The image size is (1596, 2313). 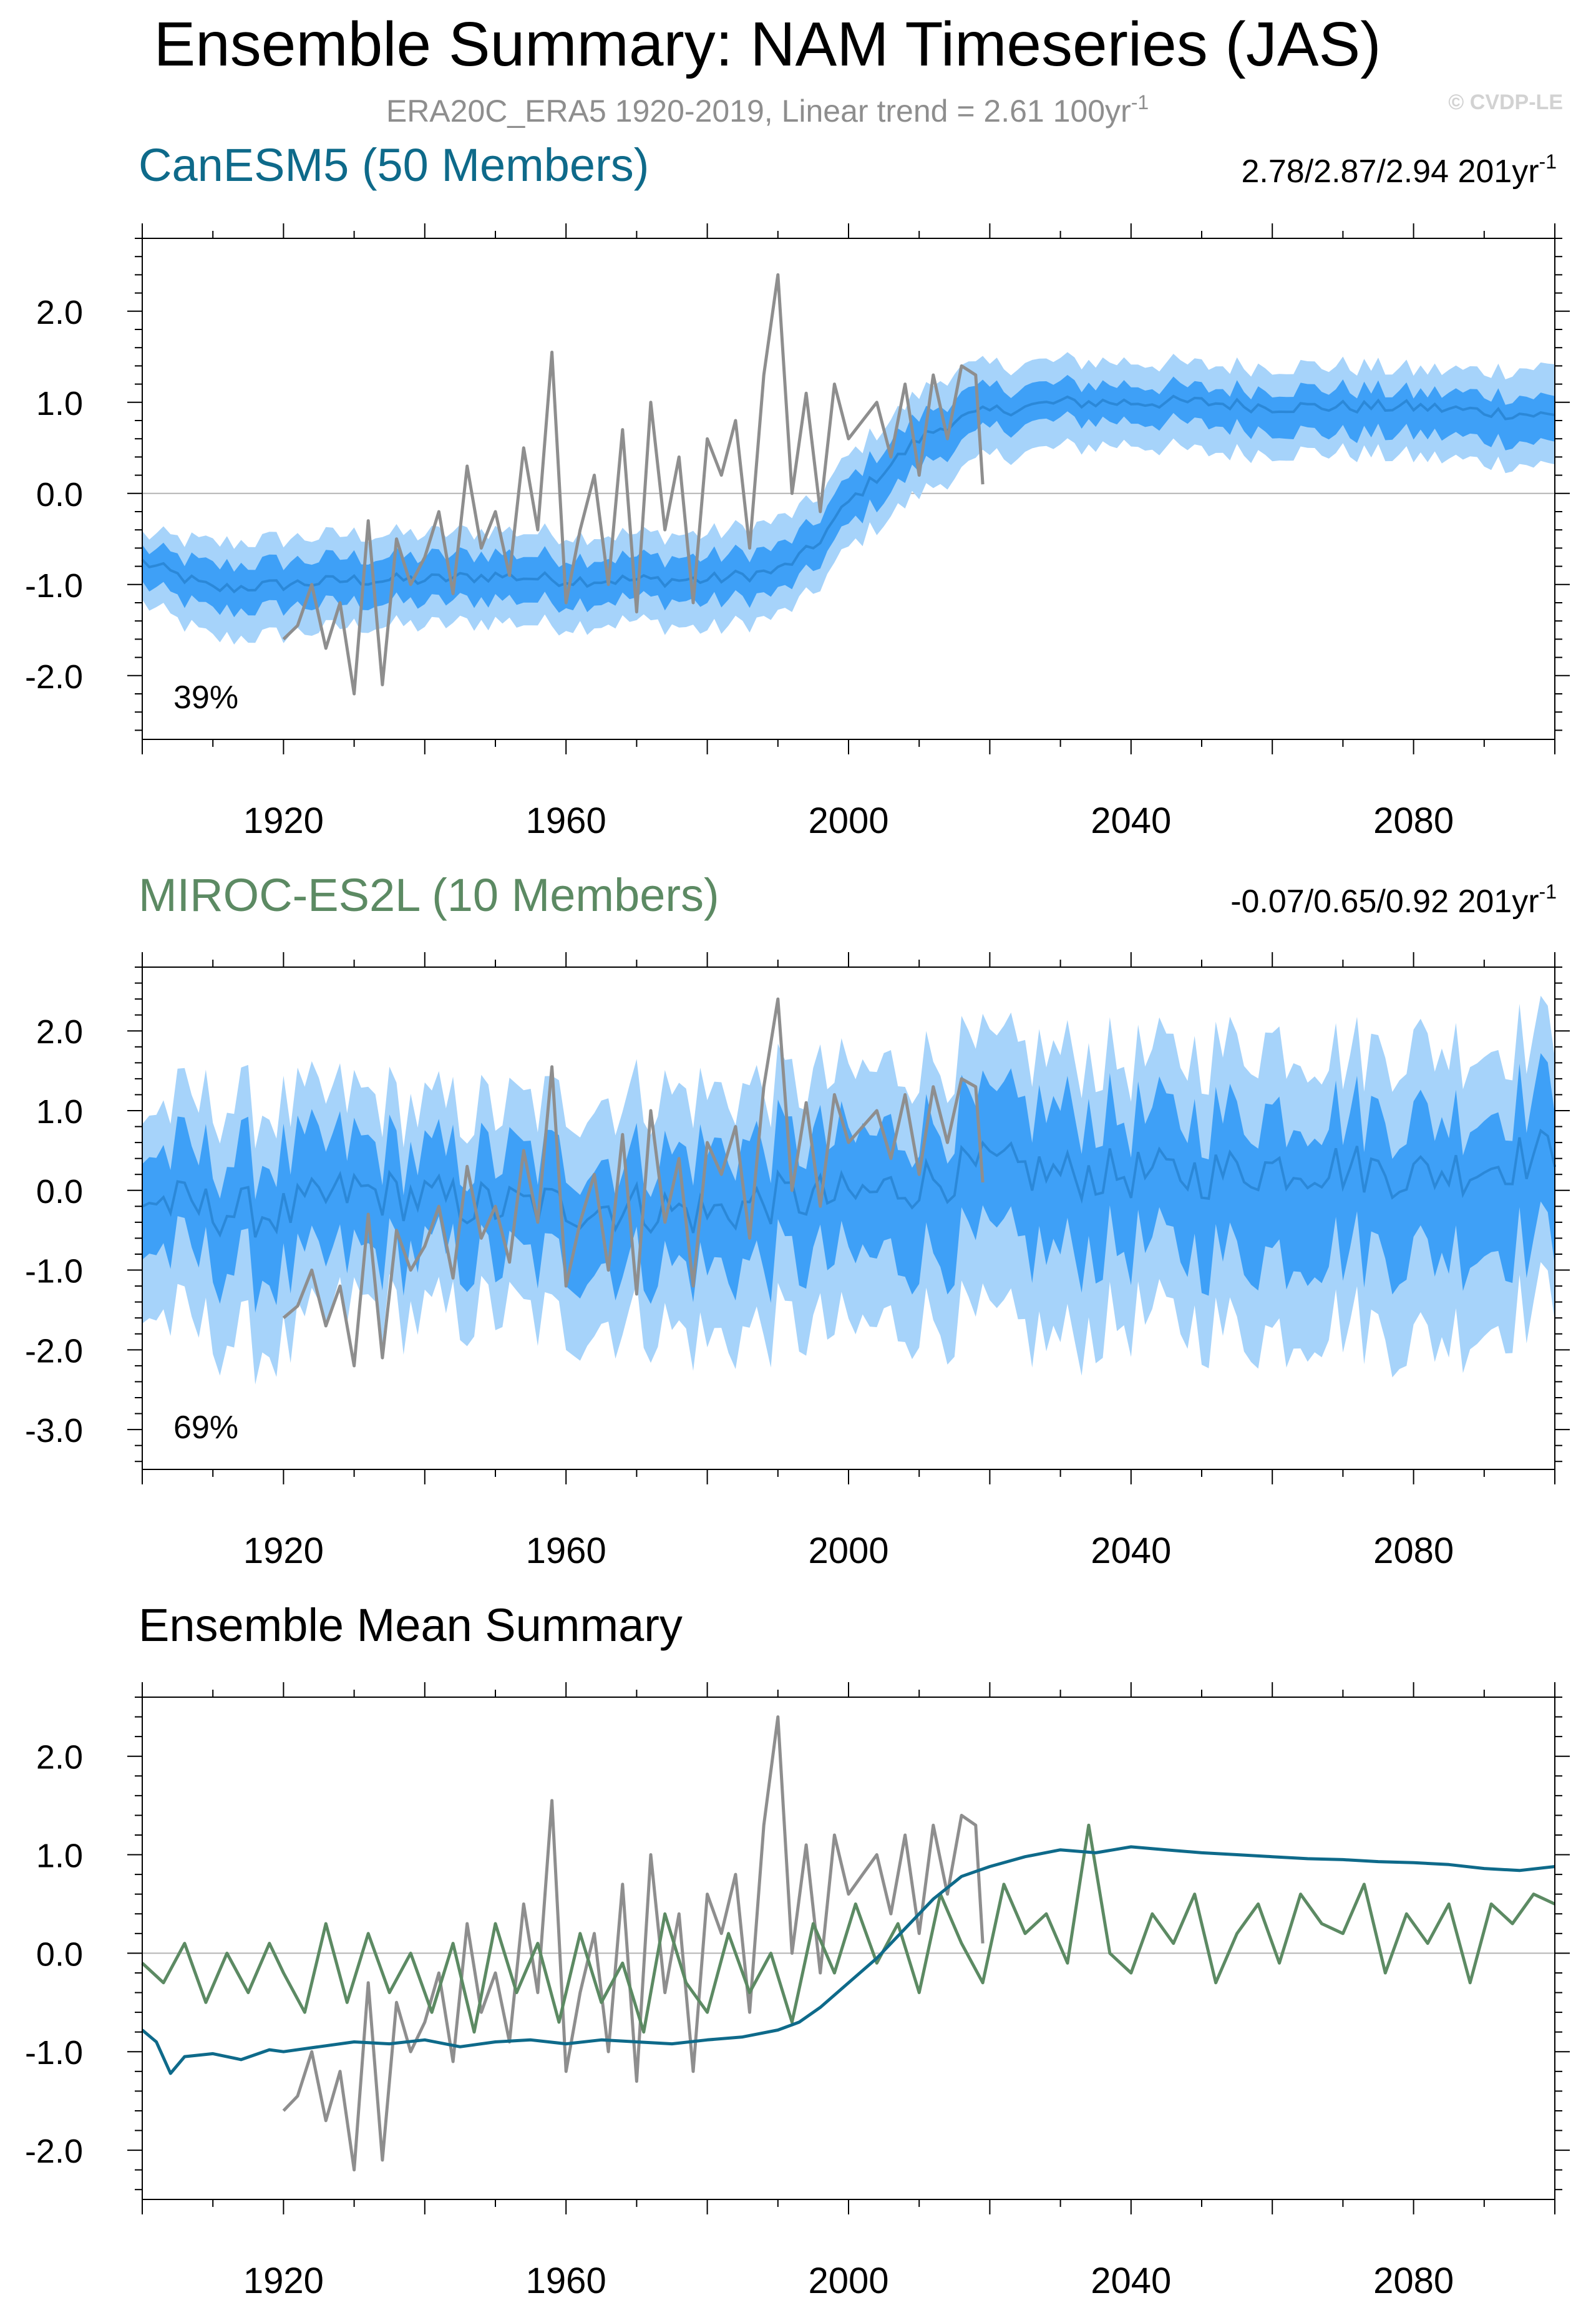 What do you see at coordinates (59, 312) in the screenshot?
I see `y-tick-label-canesm: 2.0` at bounding box center [59, 312].